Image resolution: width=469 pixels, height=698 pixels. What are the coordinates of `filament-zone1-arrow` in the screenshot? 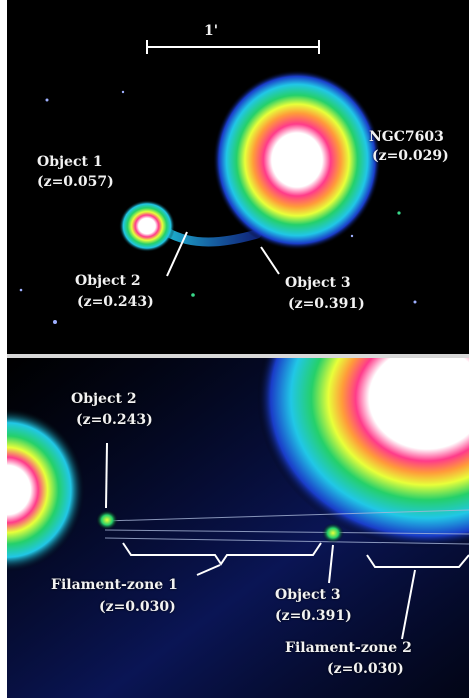 It's located at (208, 570).